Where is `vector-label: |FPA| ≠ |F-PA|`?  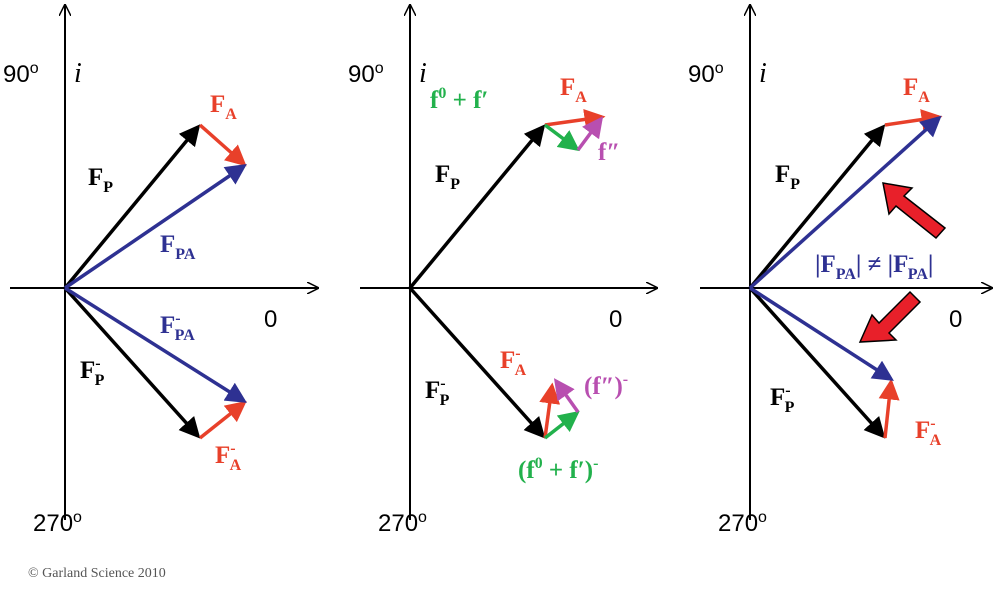
vector-label: |FPA| ≠ |F-PA| is located at coordinates (874, 266).